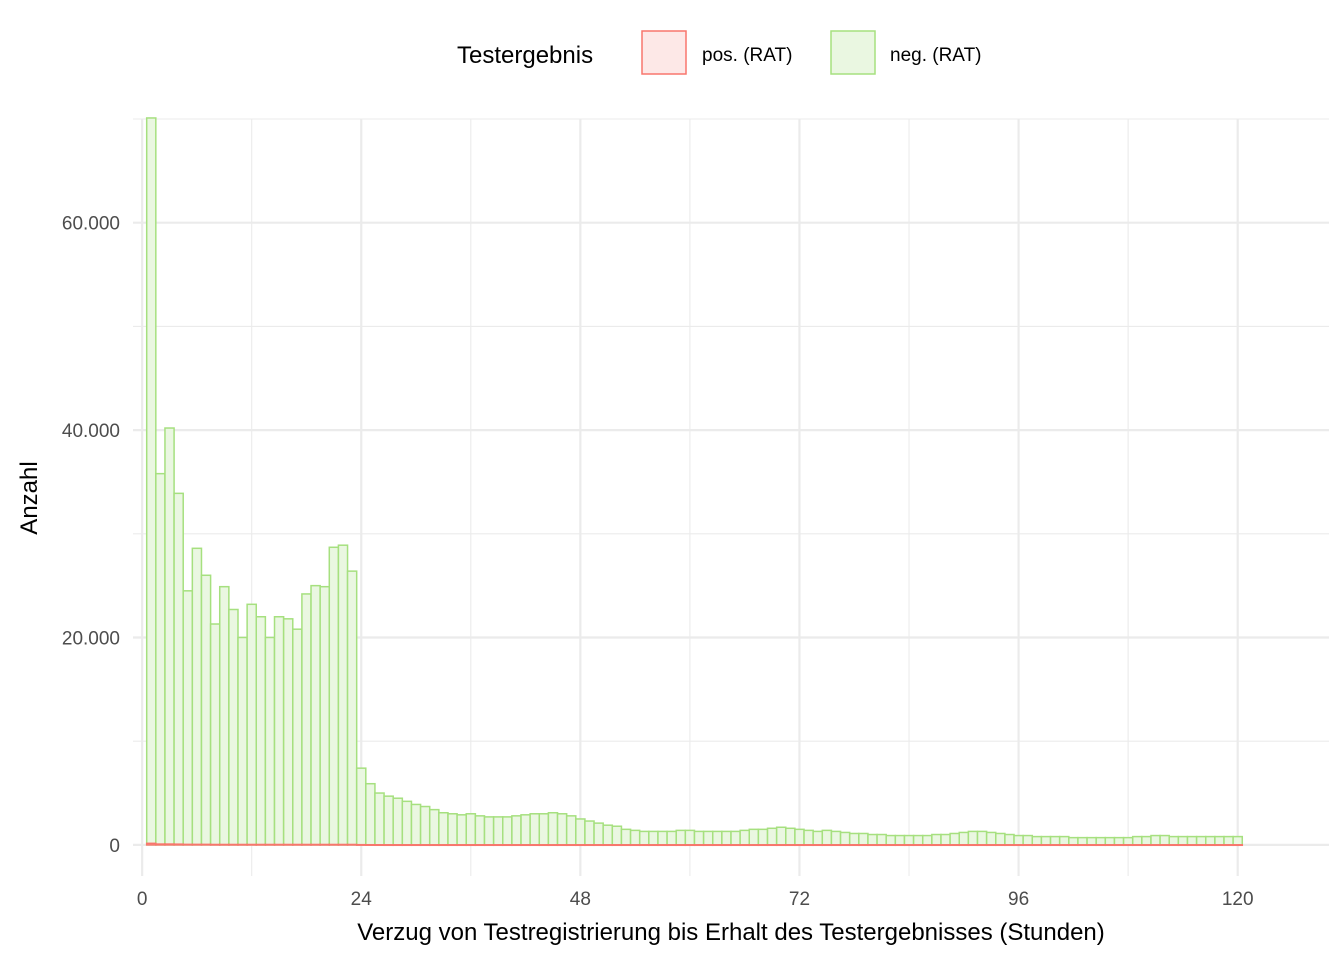 This screenshot has height=960, width=1344. I want to click on x-tick-label: 48, so click(580, 899).